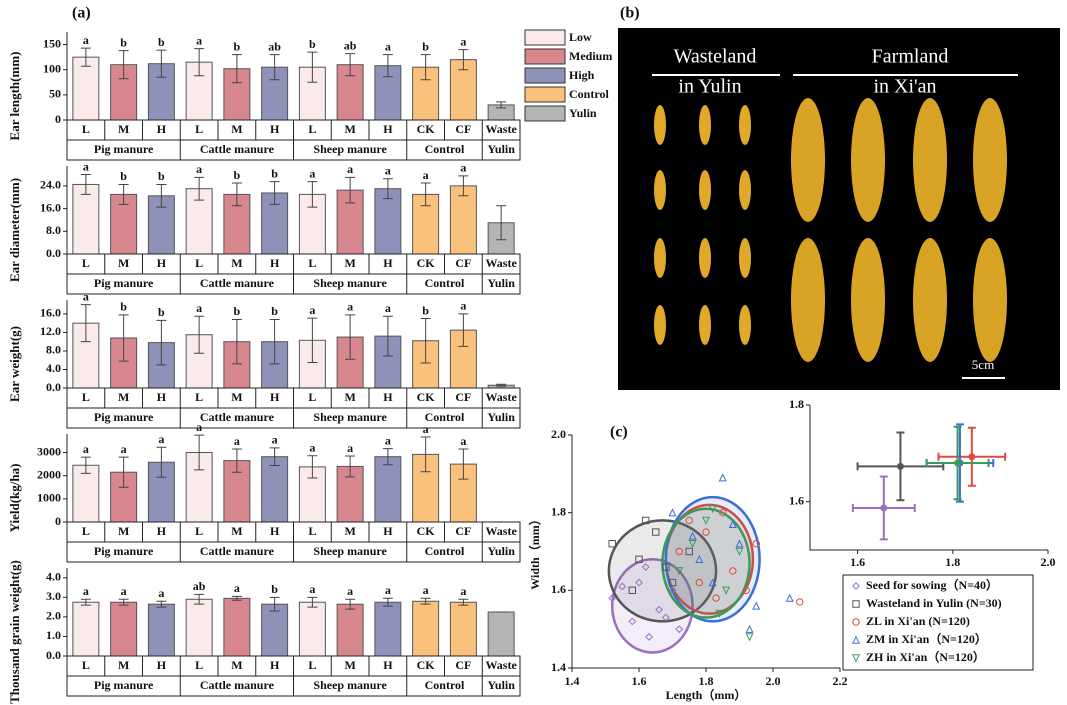  What do you see at coordinates (53, 596) in the screenshot?
I see `y-tick-label: 3.0` at bounding box center [53, 596].